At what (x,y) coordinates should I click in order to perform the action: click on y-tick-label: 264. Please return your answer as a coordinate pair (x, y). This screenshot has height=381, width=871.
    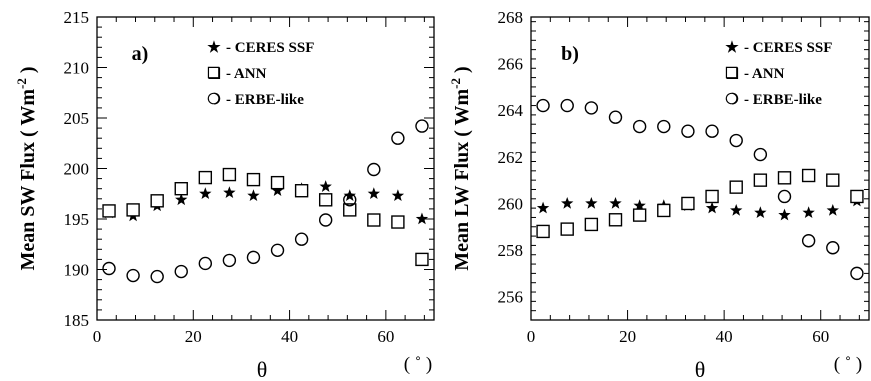
    Looking at the image, I should click on (511, 110).